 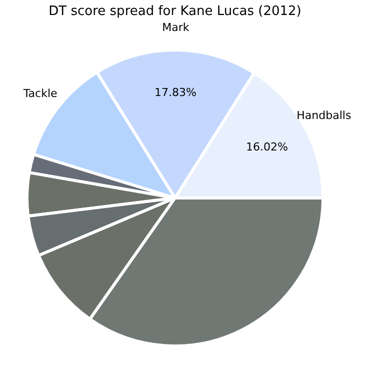 I want to click on slice-label: Handballs, so click(x=324, y=115).